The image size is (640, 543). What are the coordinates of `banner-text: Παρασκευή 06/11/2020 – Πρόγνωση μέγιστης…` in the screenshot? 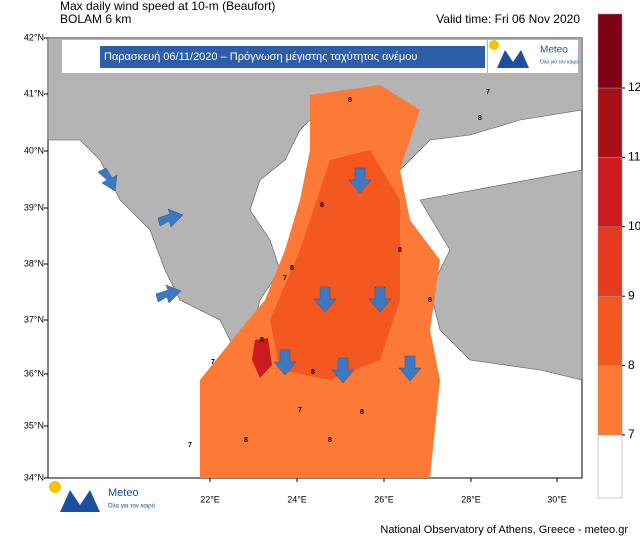 It's located at (260, 57).